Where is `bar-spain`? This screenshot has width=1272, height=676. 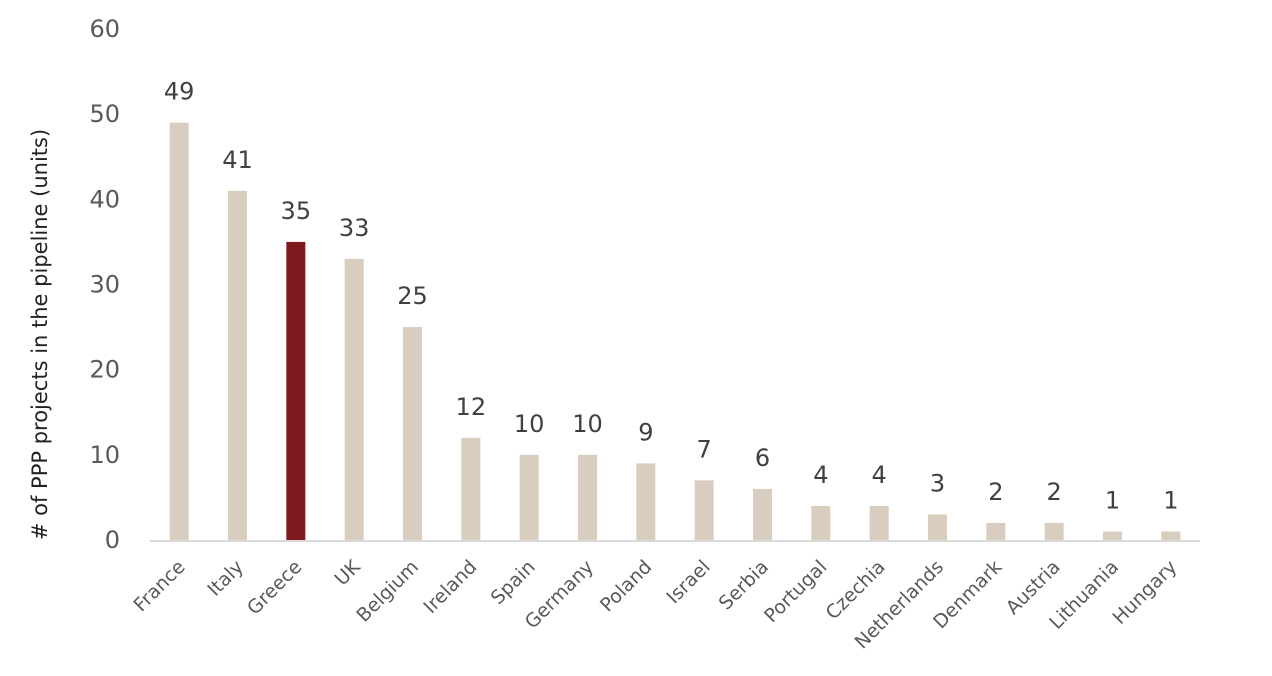 bar-spain is located at coordinates (529, 497).